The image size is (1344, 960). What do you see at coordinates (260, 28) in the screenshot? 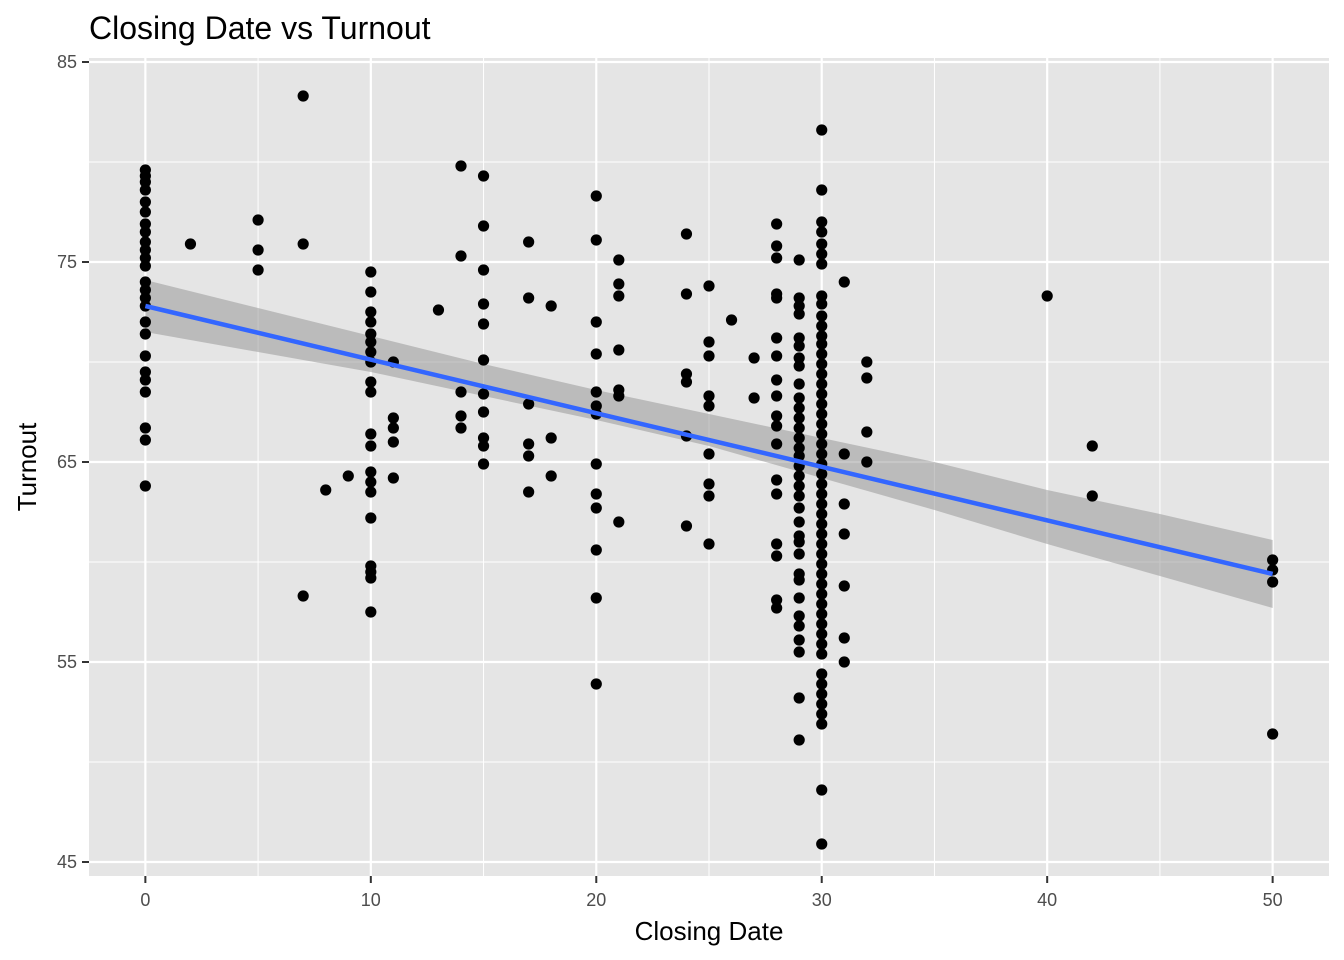
I see `chart-title: Closing Date vs Turnout` at bounding box center [260, 28].